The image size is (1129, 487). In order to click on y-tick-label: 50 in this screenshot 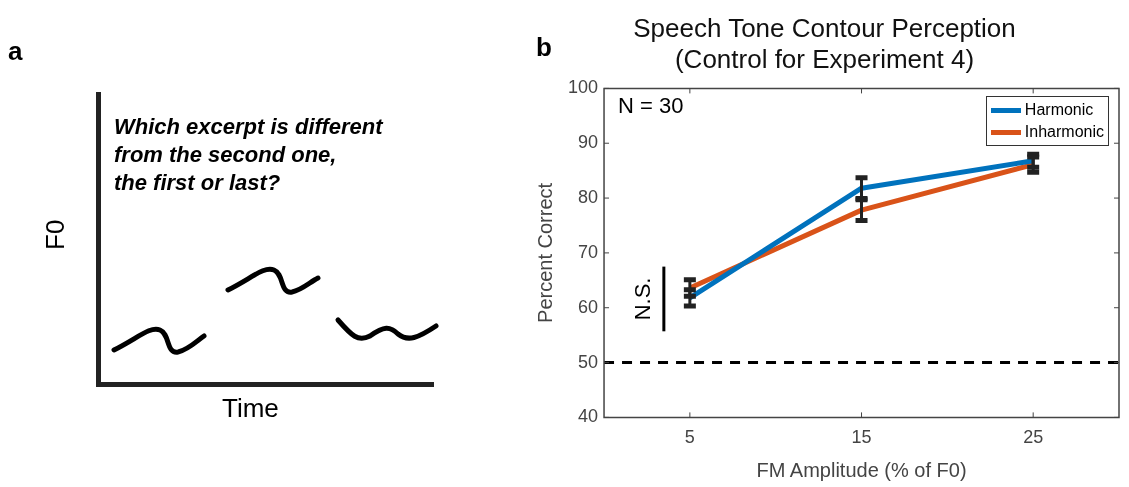, I will do `click(588, 361)`.